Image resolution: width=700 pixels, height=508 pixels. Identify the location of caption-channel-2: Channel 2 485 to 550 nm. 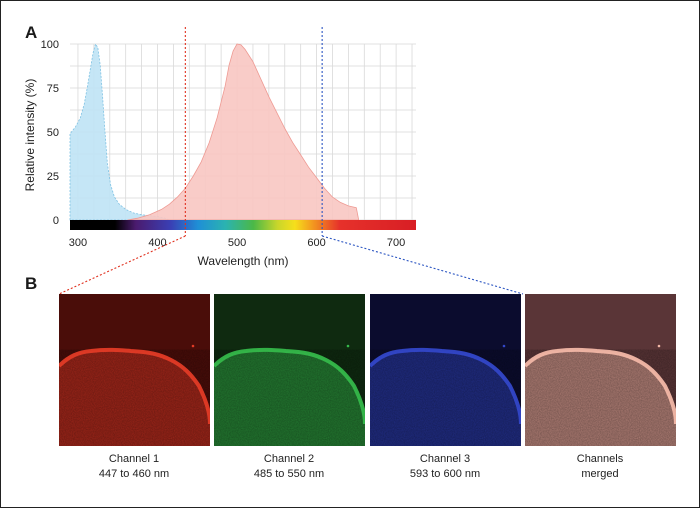
(289, 467).